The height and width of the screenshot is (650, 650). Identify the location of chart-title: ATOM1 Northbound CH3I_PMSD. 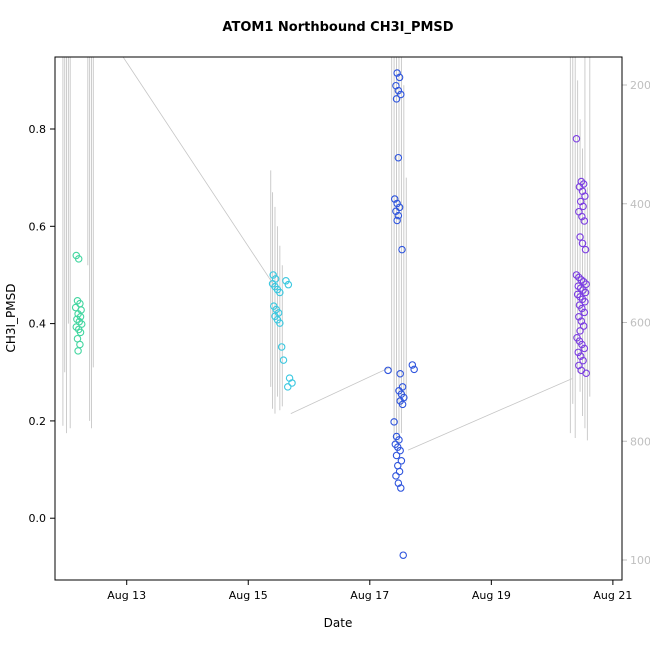
(337, 27).